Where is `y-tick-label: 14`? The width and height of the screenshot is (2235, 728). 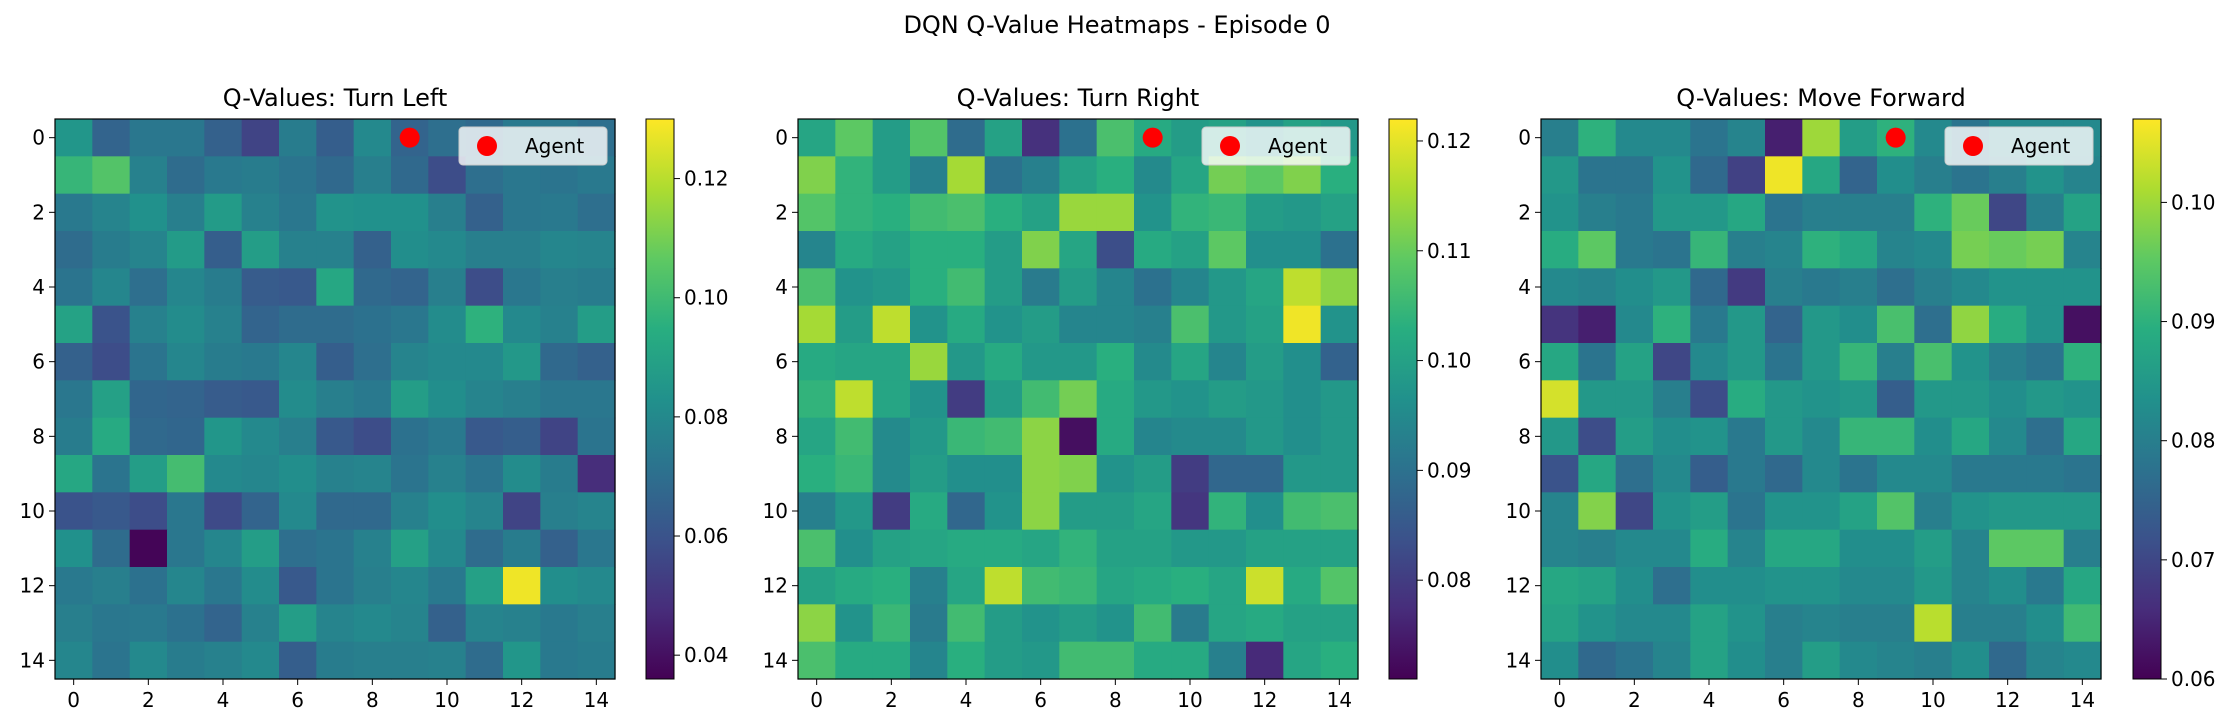 y-tick-label: 14 is located at coordinates (32, 660).